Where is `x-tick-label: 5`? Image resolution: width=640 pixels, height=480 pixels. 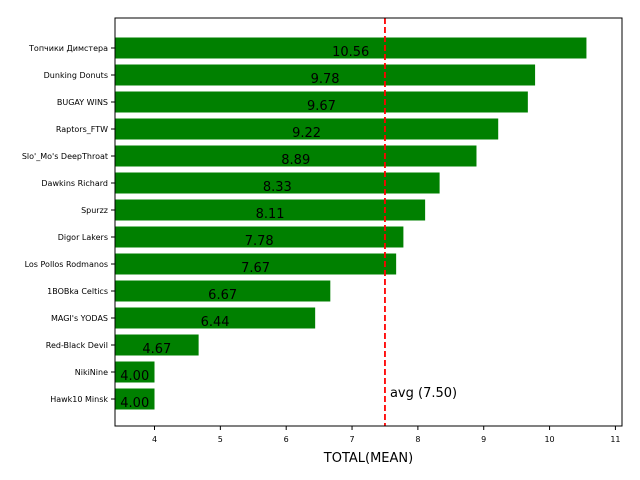
x-tick-label: 5 is located at coordinates (220, 439).